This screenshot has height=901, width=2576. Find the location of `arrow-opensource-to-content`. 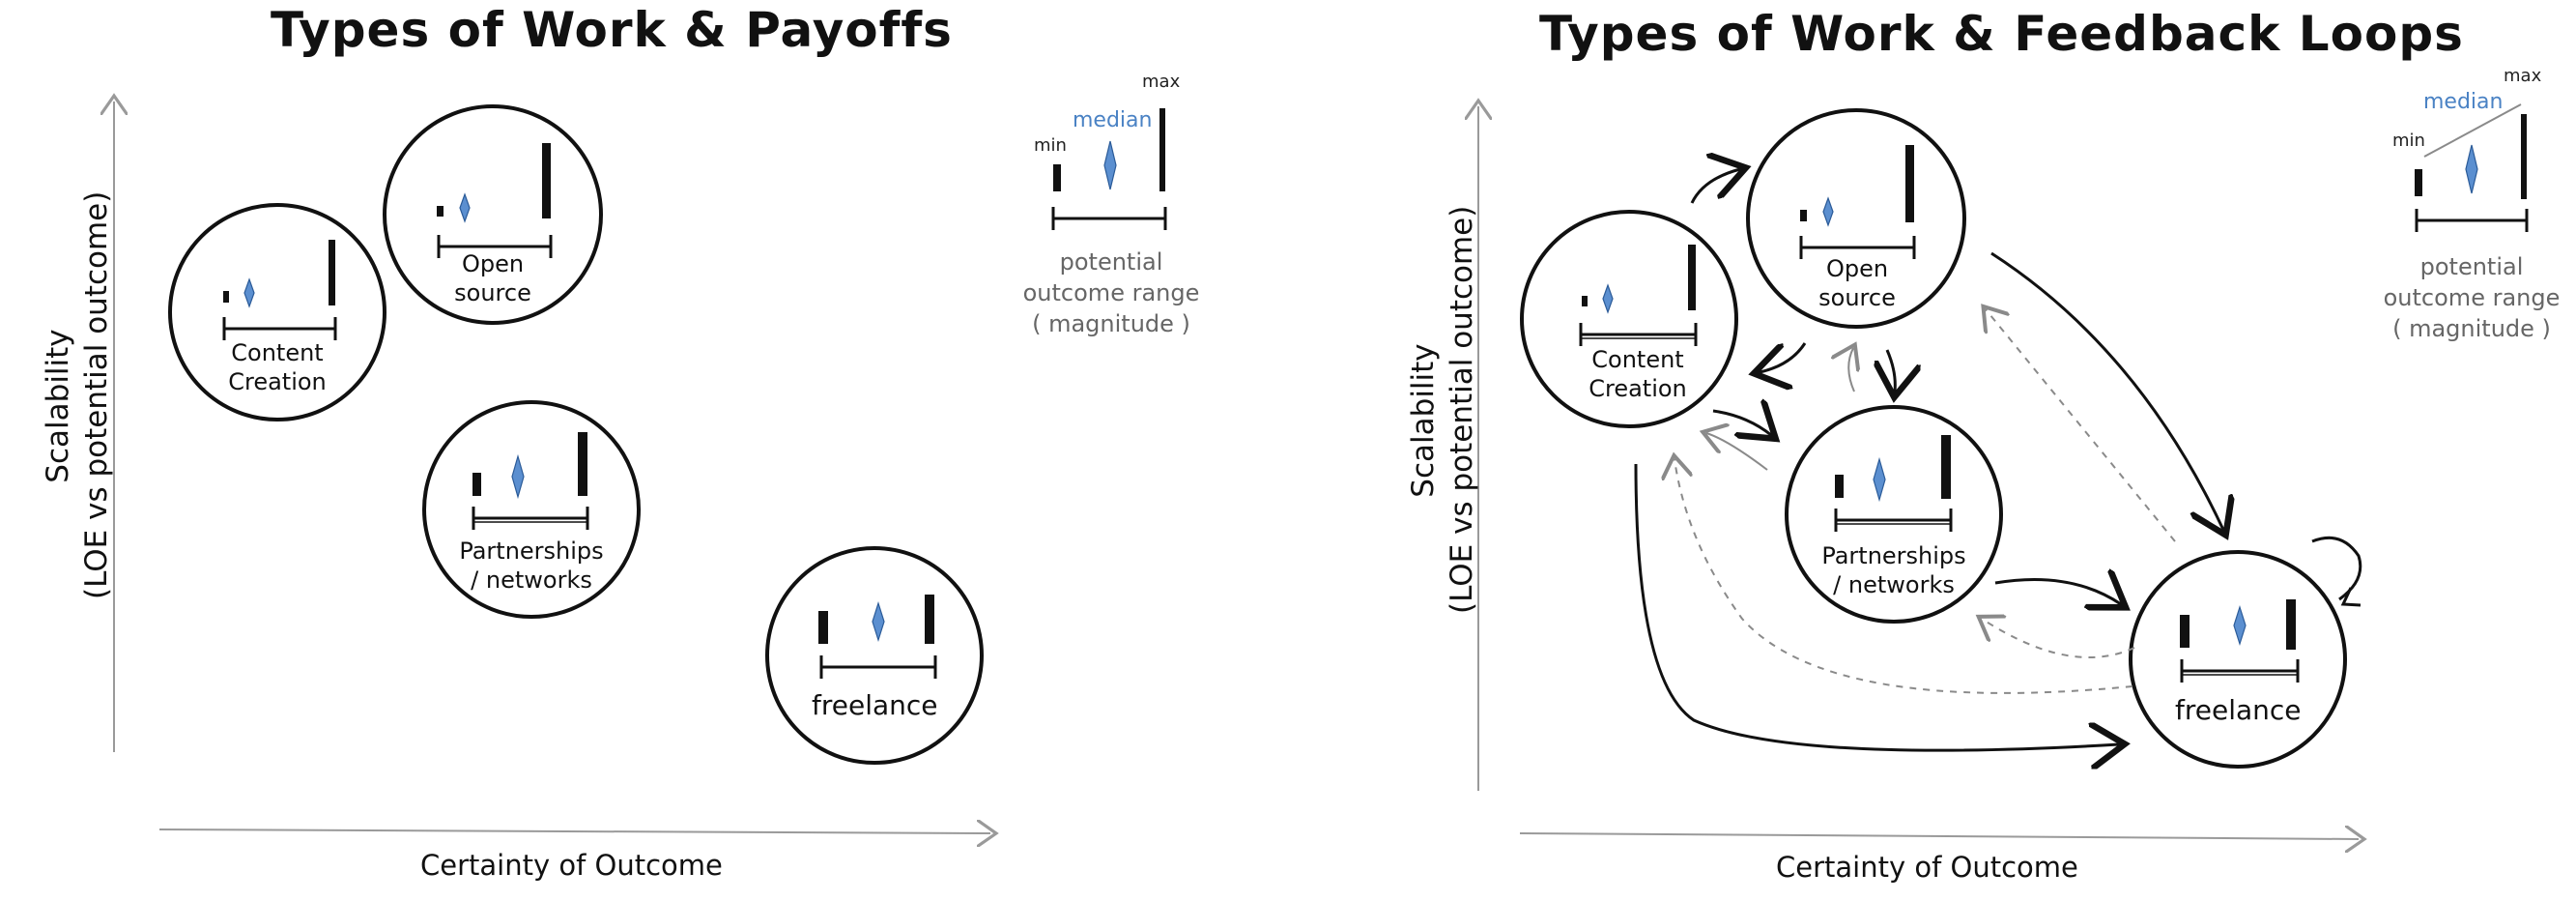

arrow-opensource-to-content is located at coordinates (1784, 357).